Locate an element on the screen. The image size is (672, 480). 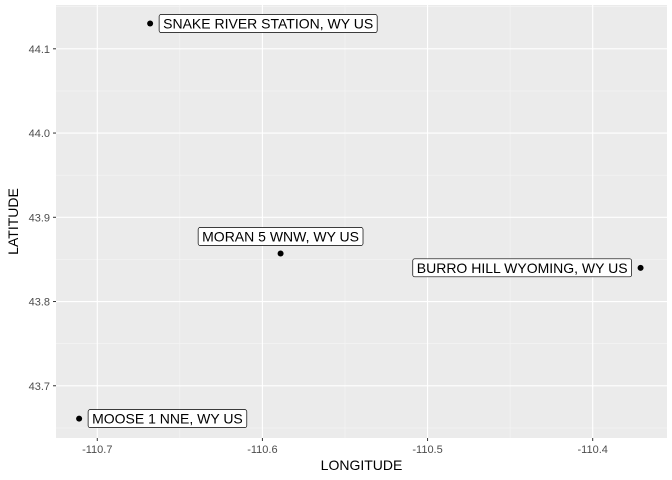
point-label: MOOSE 1 NNE, WY US is located at coordinates (167, 418).